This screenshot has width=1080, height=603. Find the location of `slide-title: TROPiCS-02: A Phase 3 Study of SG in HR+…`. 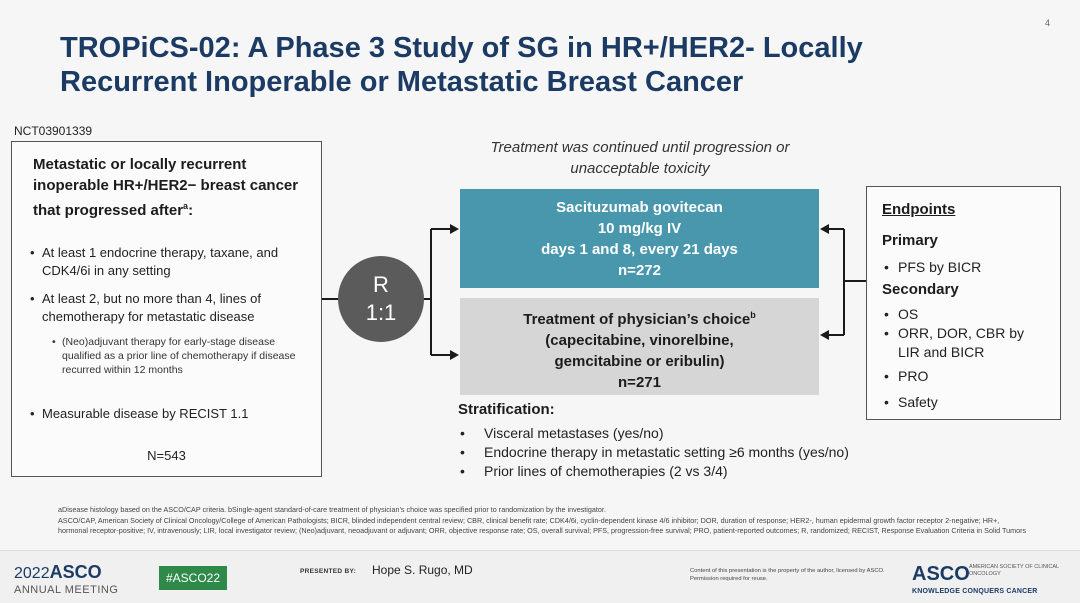

slide-title: TROPiCS-02: A Phase 3 Study of SG in HR+… is located at coordinates (550, 65).